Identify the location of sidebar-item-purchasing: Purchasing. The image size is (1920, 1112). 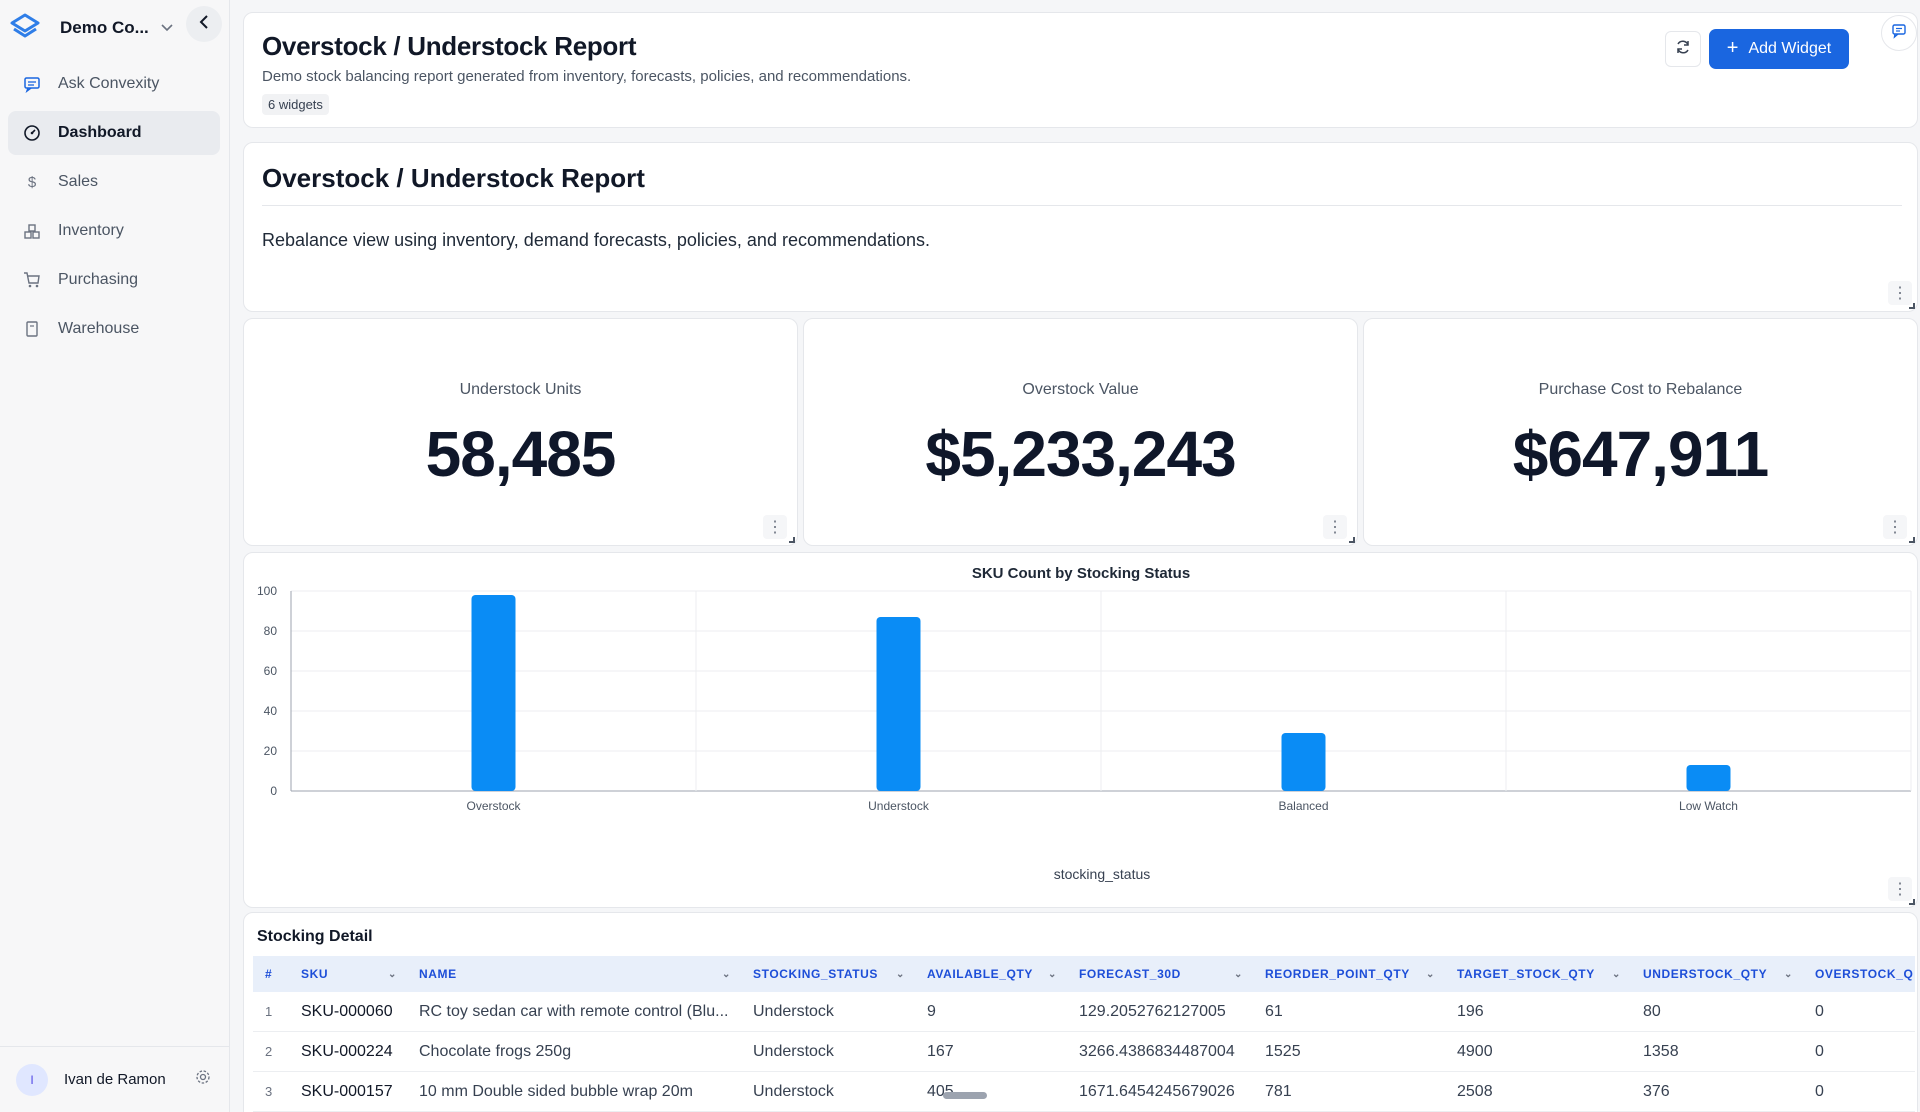
(114, 280).